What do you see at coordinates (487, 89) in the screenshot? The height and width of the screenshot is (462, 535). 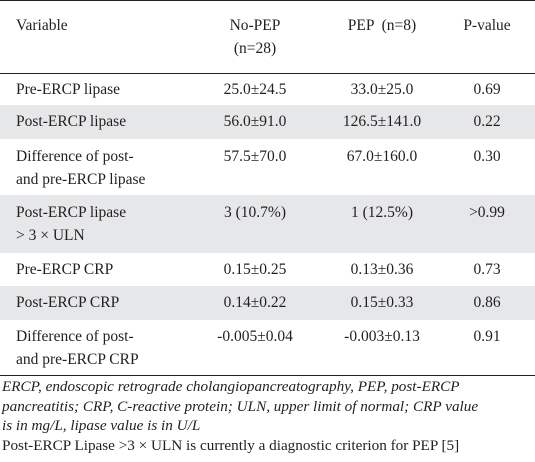 I see `row-p-value: 0.69` at bounding box center [487, 89].